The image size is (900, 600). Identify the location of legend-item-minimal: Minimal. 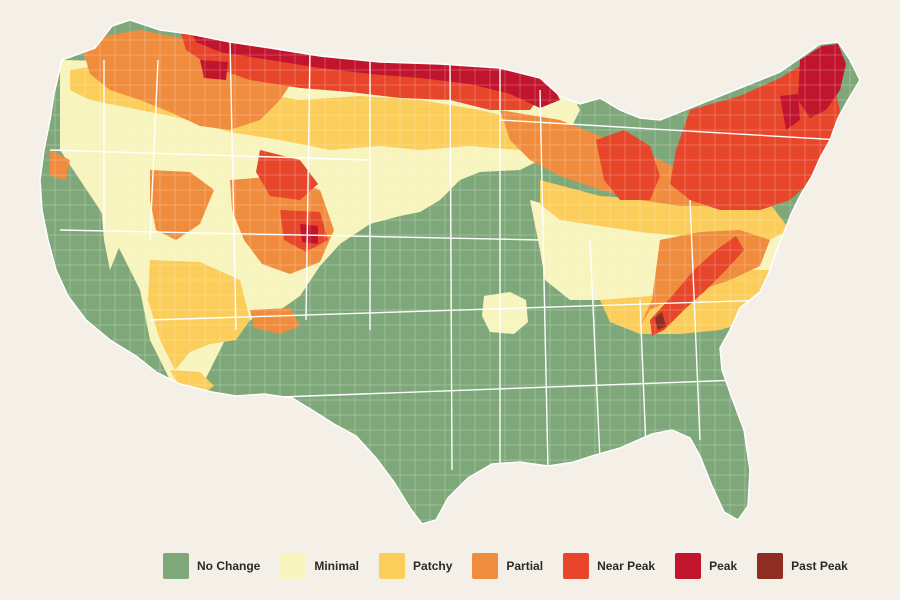
(319, 566).